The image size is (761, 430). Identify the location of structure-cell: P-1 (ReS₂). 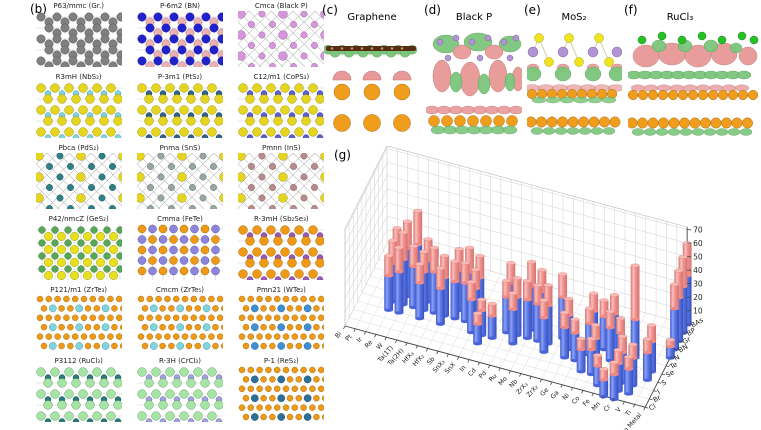
(281, 392).